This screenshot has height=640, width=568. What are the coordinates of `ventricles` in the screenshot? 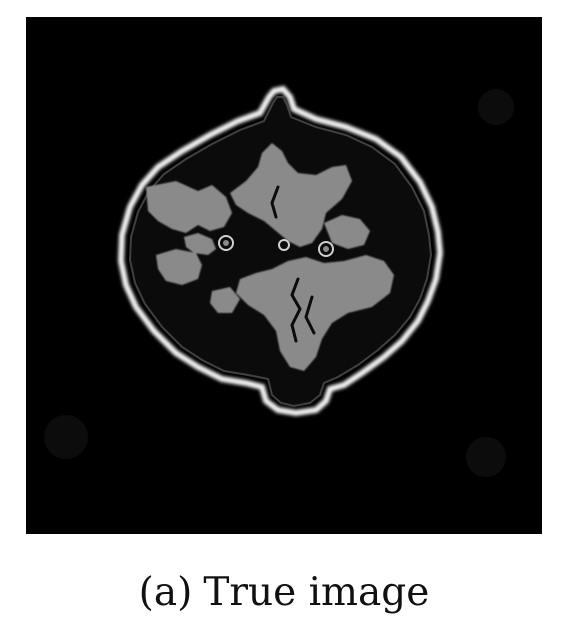 It's located at (276, 246).